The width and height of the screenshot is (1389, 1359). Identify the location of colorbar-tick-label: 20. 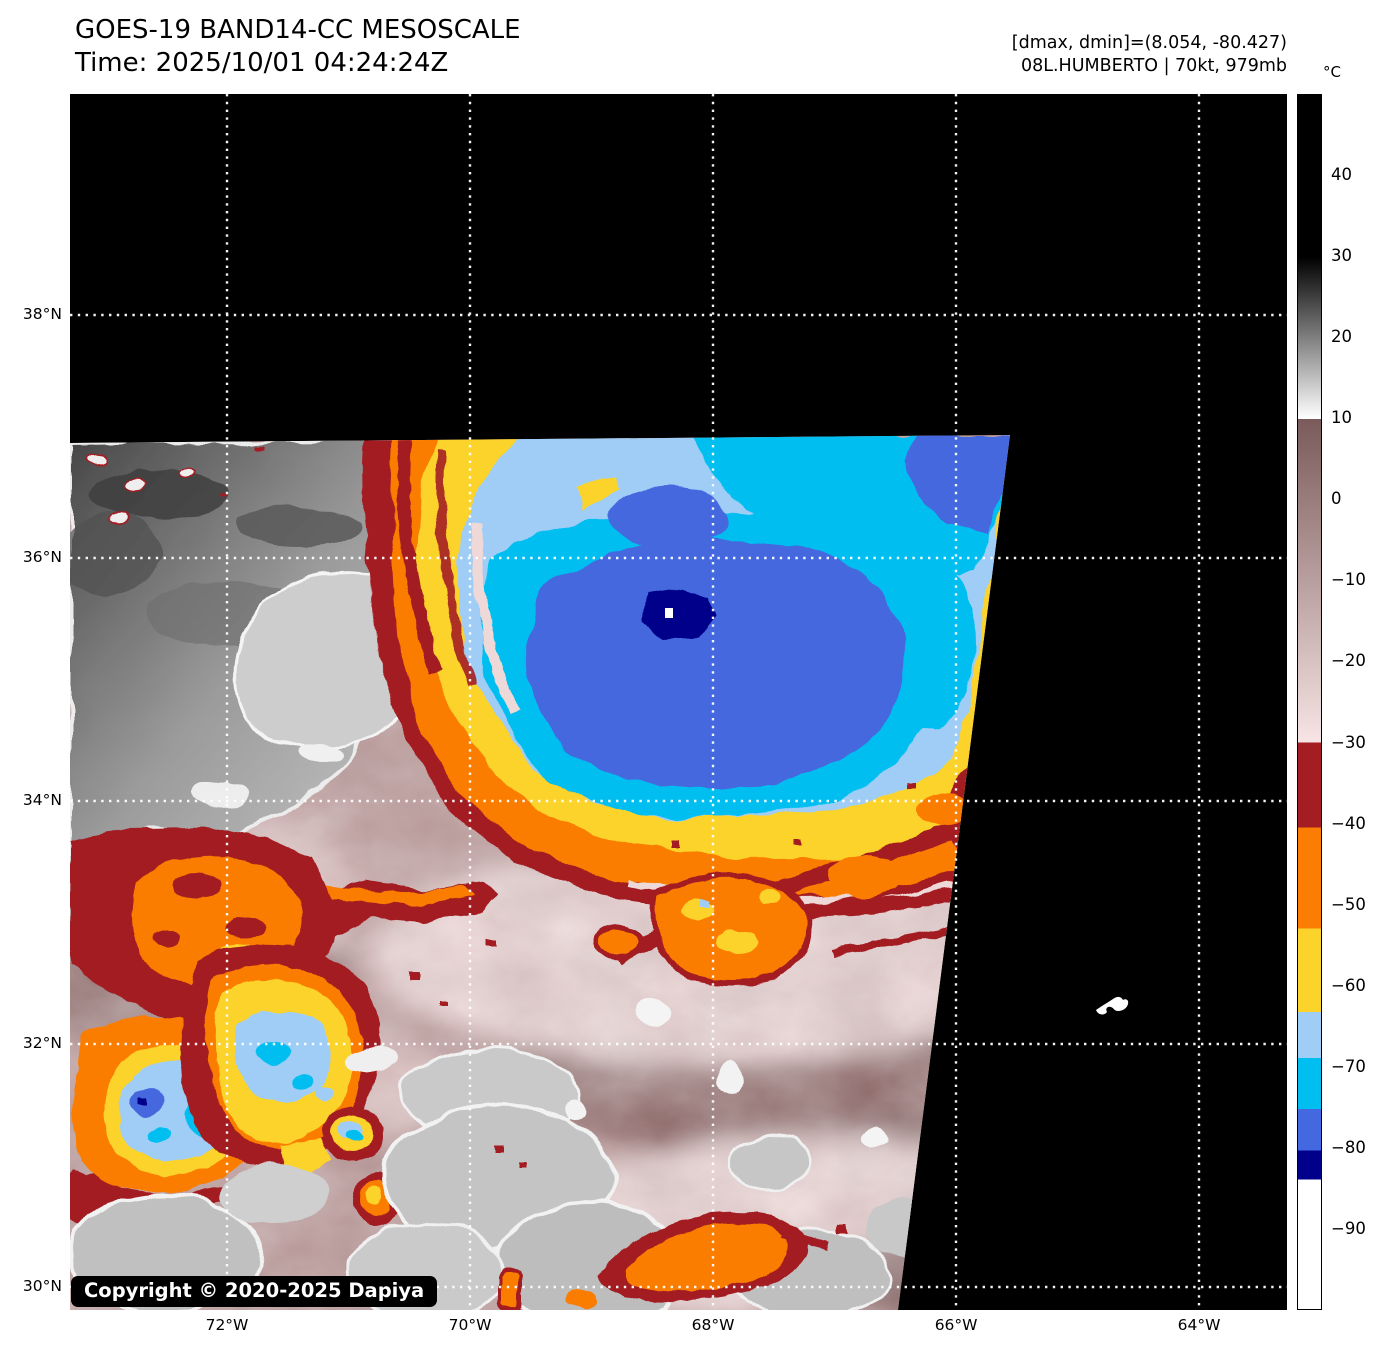
(1341, 337).